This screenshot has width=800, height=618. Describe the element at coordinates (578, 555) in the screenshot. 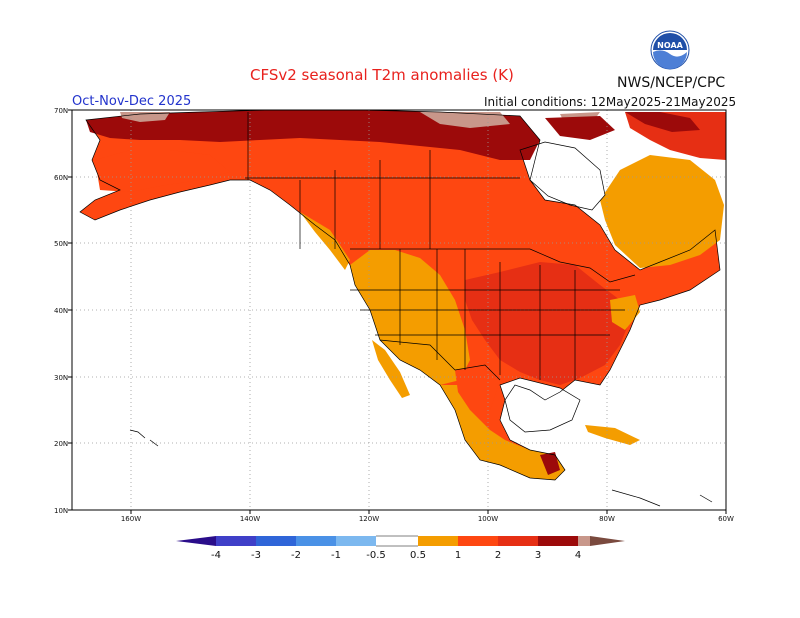

I see `colorbar-label-4: 4` at that location.